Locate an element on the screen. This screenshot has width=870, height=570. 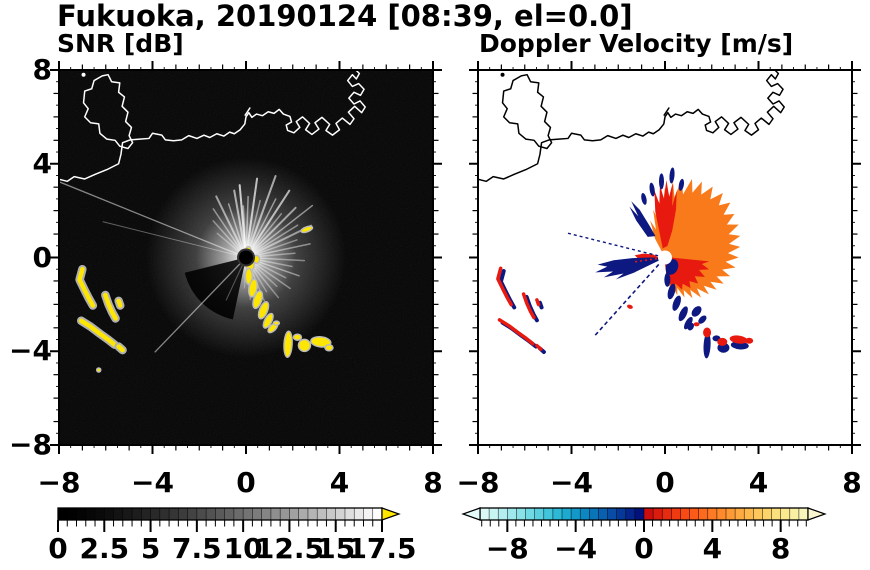
vel-colorbar-label: −4 is located at coordinates (576, 548).